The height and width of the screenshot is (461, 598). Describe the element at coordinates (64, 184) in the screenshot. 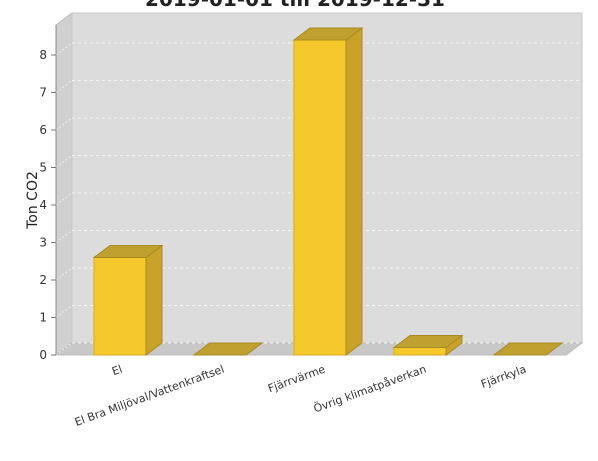

I see `plot-left-wall` at that location.